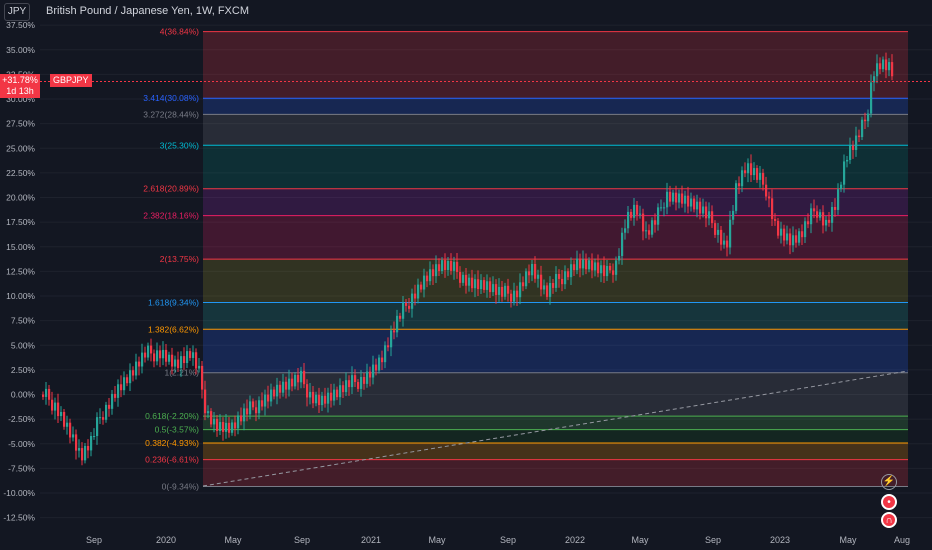  What do you see at coordinates (23, 395) in the screenshot?
I see `y-axis-label: 0.00%` at bounding box center [23, 395].